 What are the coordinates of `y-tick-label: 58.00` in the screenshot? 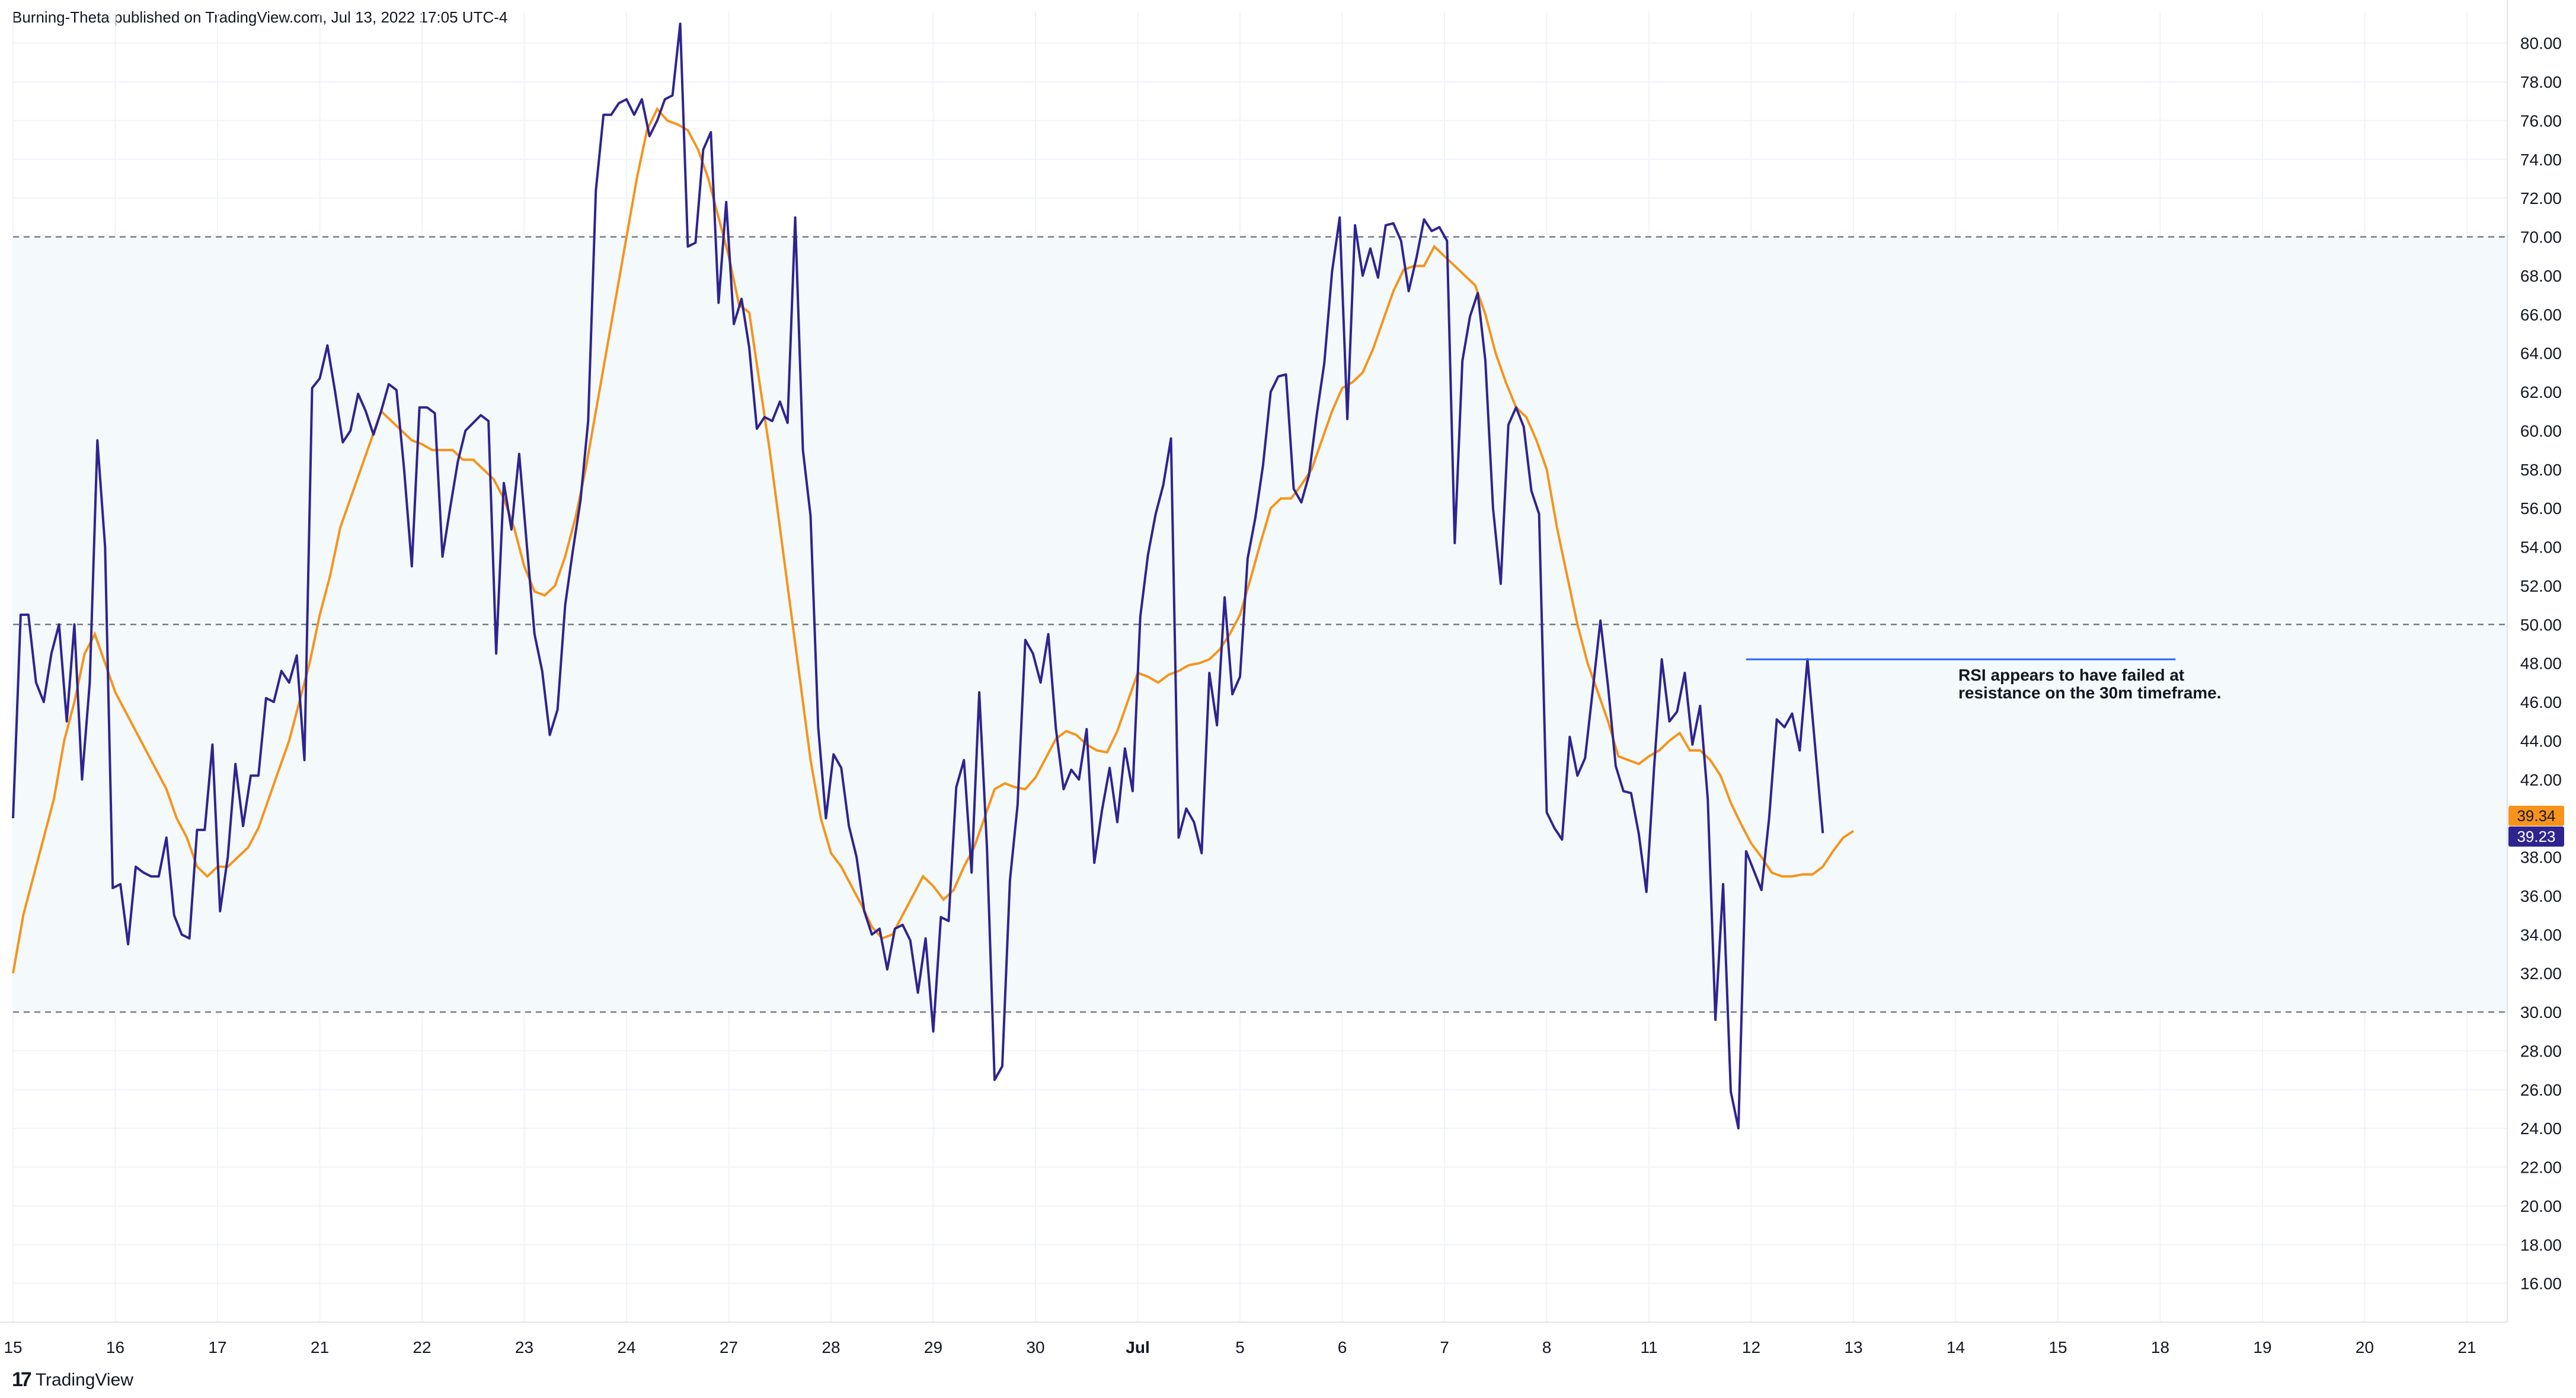 It's located at (2541, 470).